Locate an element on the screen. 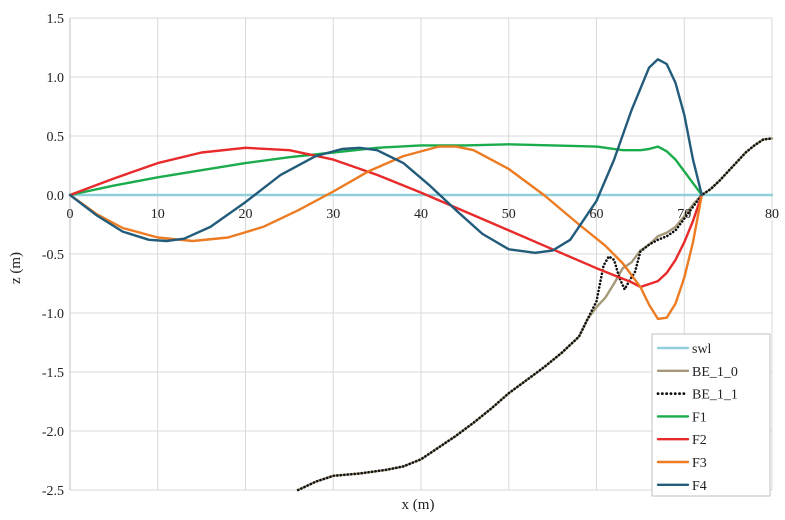 The height and width of the screenshot is (520, 785). legend-label-f1: F1 is located at coordinates (699, 417).